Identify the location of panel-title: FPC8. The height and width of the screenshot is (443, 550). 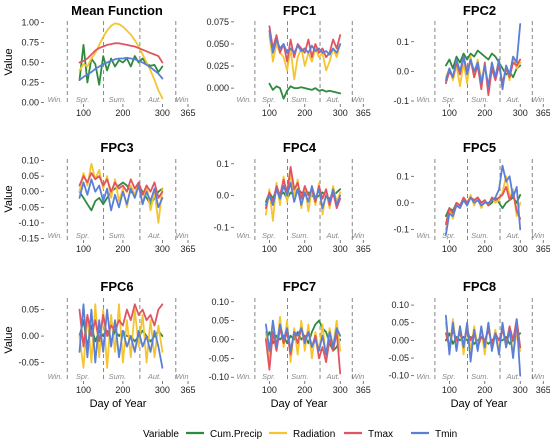
(479, 286).